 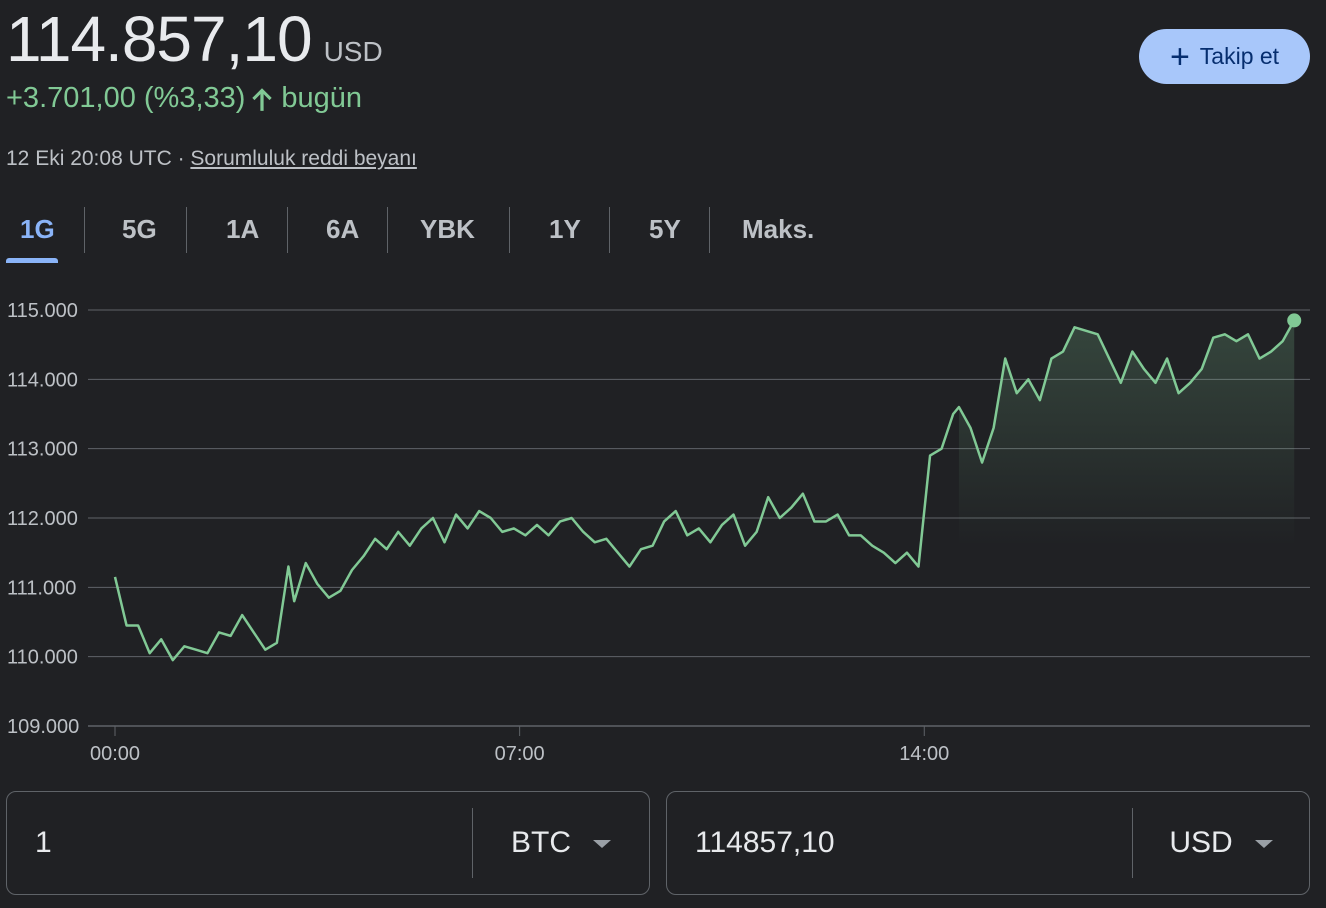 I want to click on y-tick-label: 109.000, so click(x=43, y=727).